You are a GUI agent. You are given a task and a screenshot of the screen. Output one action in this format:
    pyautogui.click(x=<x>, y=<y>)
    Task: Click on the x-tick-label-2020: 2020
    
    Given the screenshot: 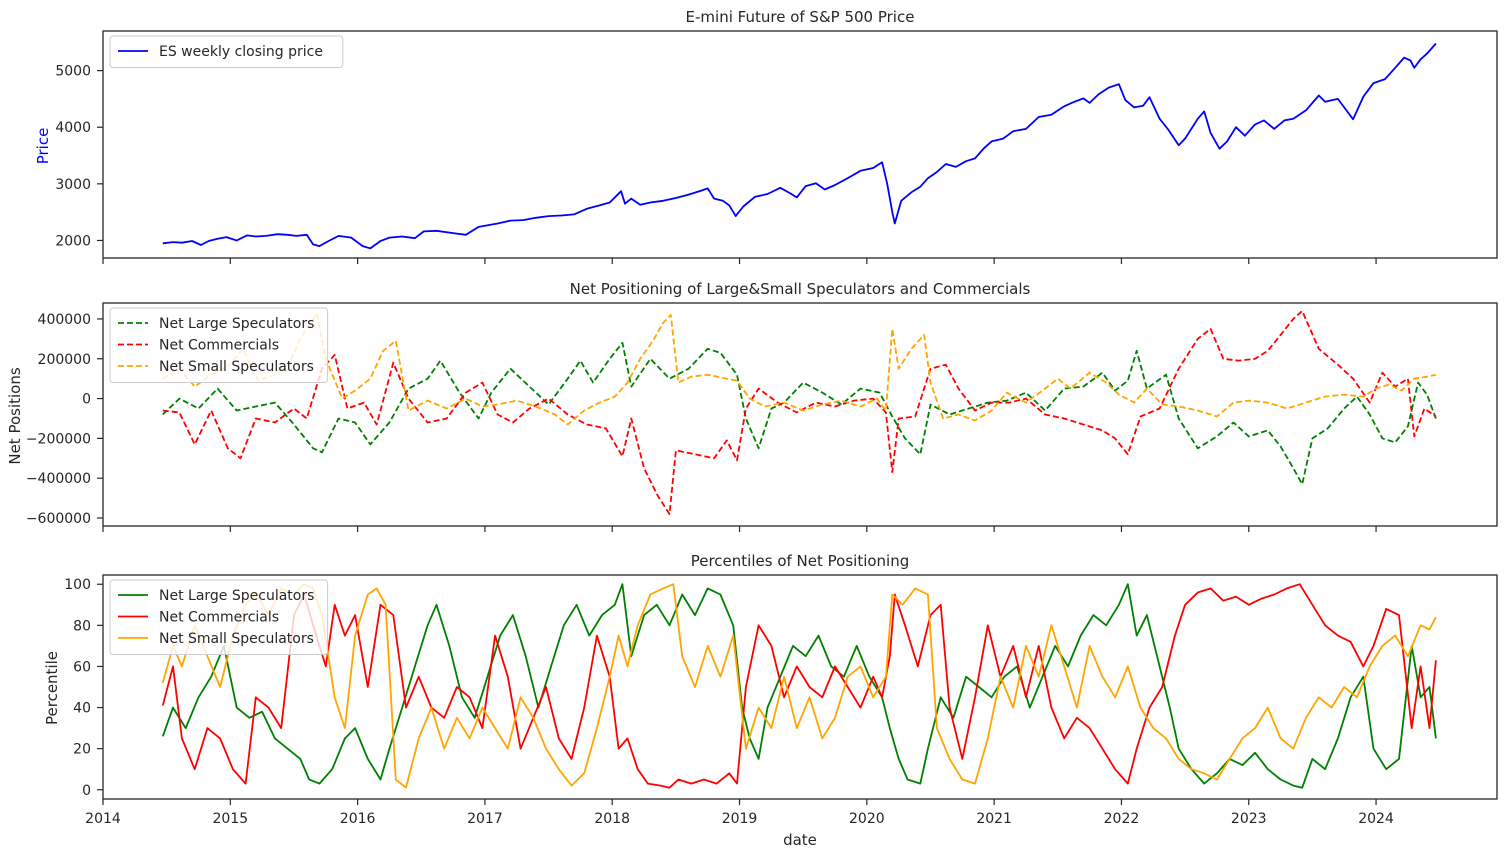 What is the action you would take?
    pyautogui.click(x=867, y=819)
    